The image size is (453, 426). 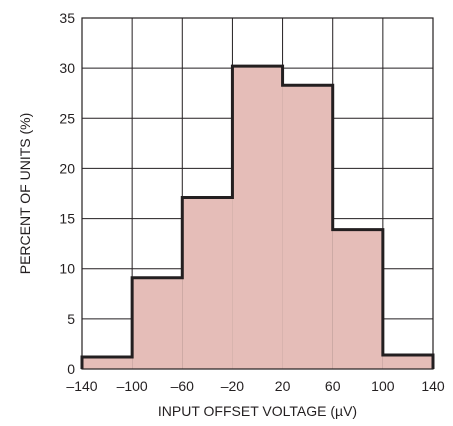 What do you see at coordinates (255, 386) in the screenshot?
I see `x-tick-labels: –140 –100 –60 –20 20 60 100 140` at bounding box center [255, 386].